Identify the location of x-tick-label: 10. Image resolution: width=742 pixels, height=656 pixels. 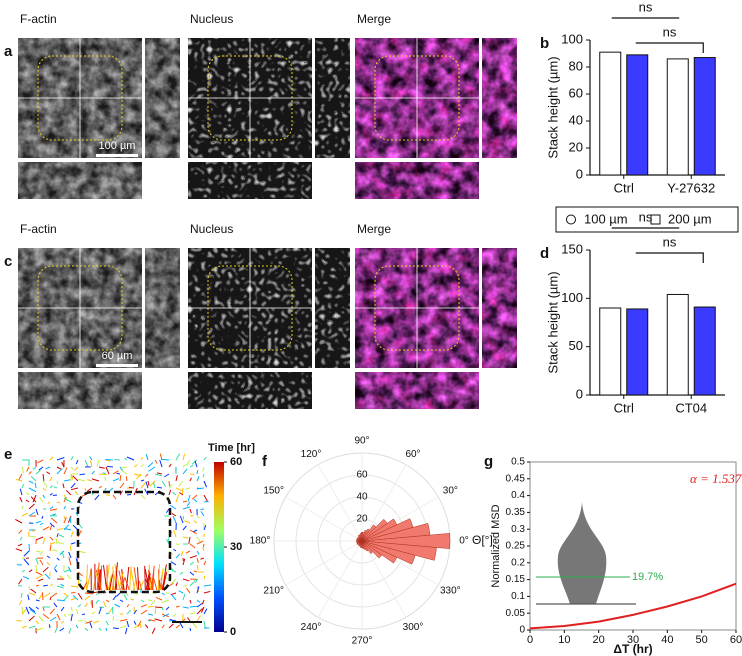
(564, 640).